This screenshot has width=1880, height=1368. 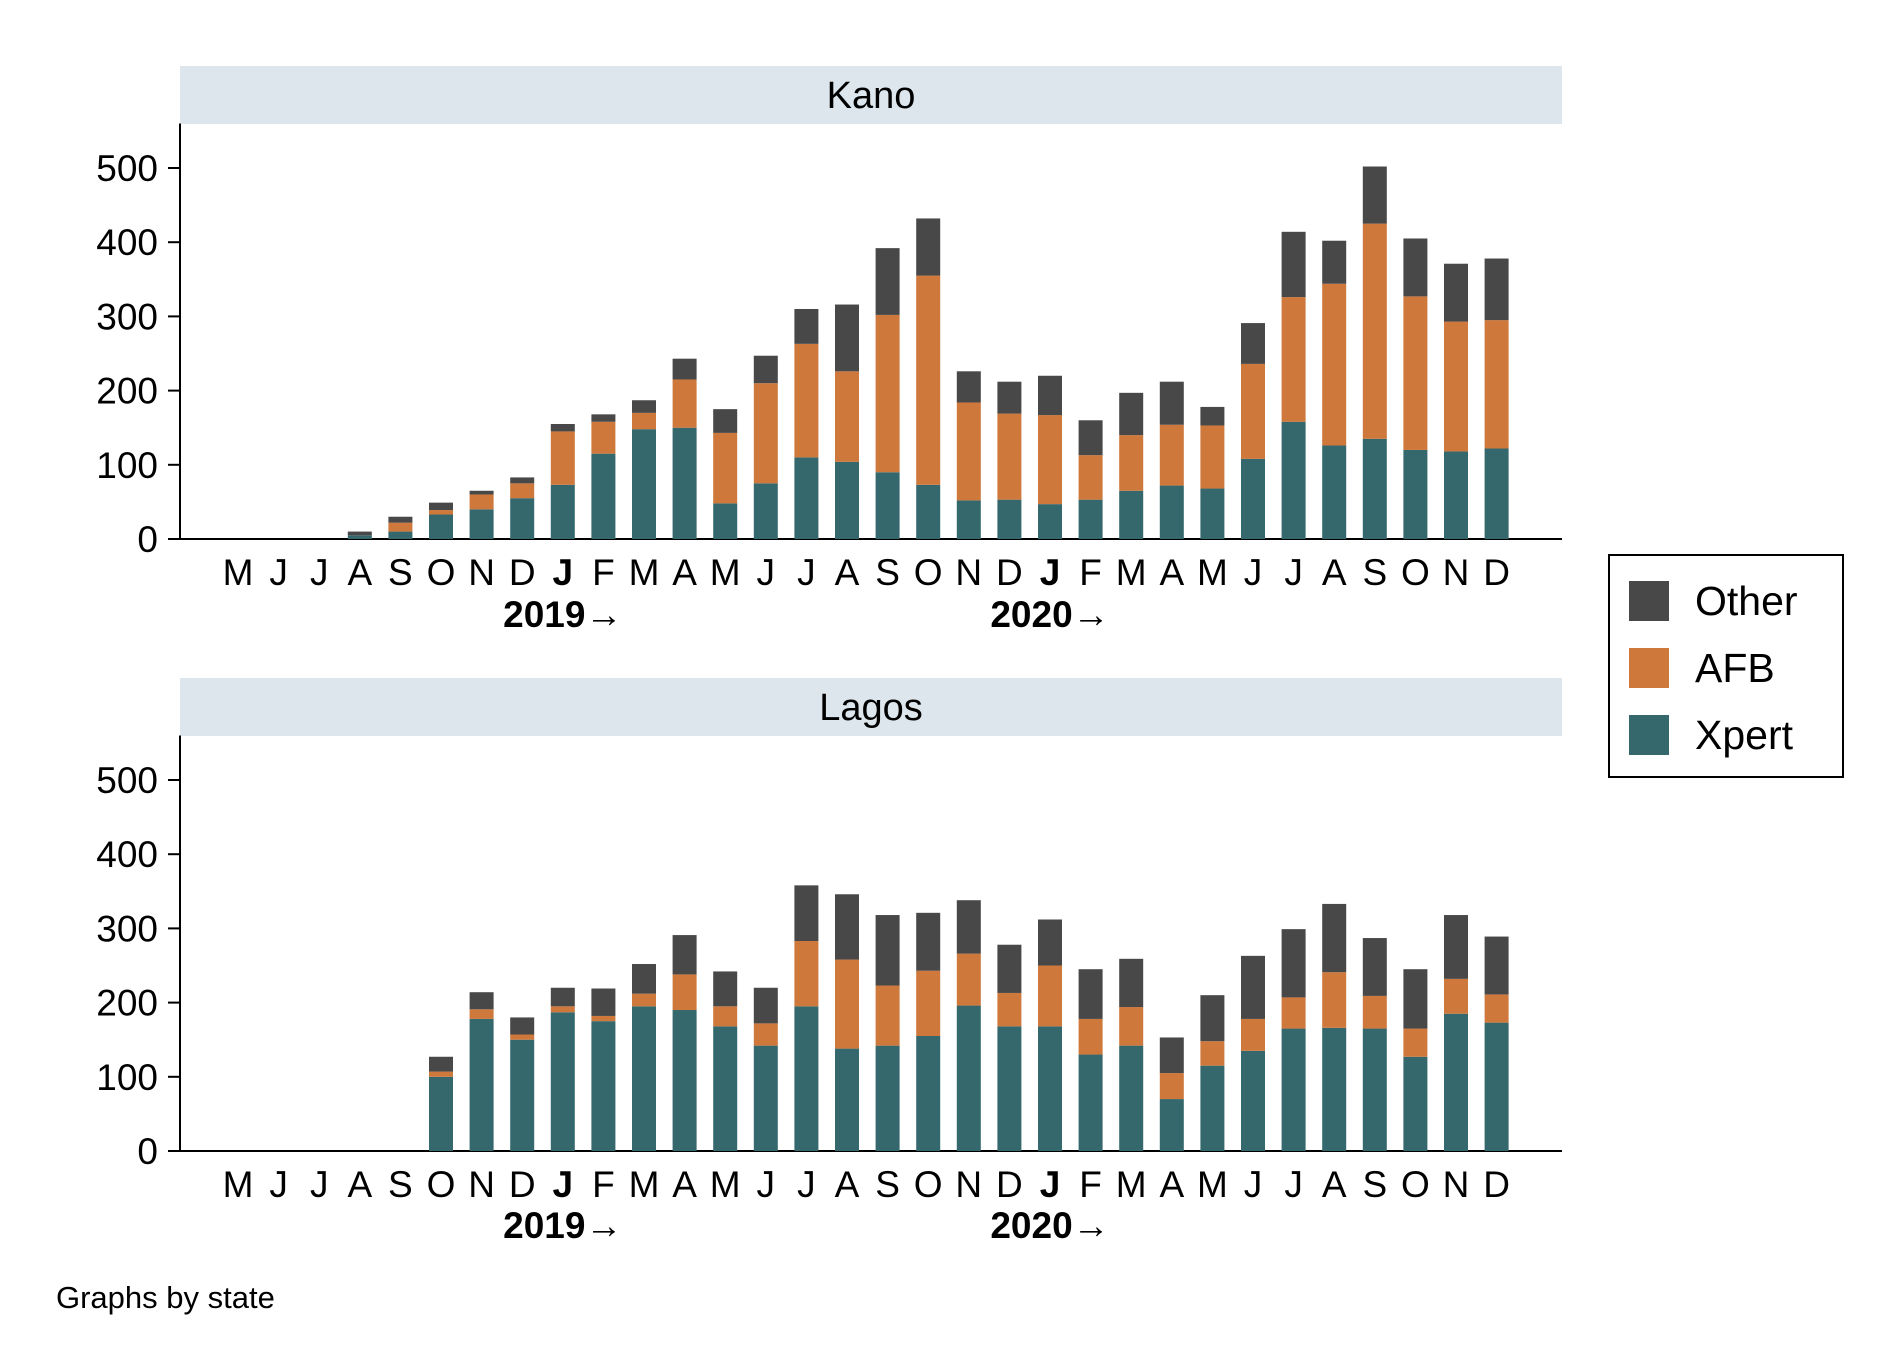 What do you see at coordinates (1649, 668) in the screenshot?
I see `legend-swatch-afb` at bounding box center [1649, 668].